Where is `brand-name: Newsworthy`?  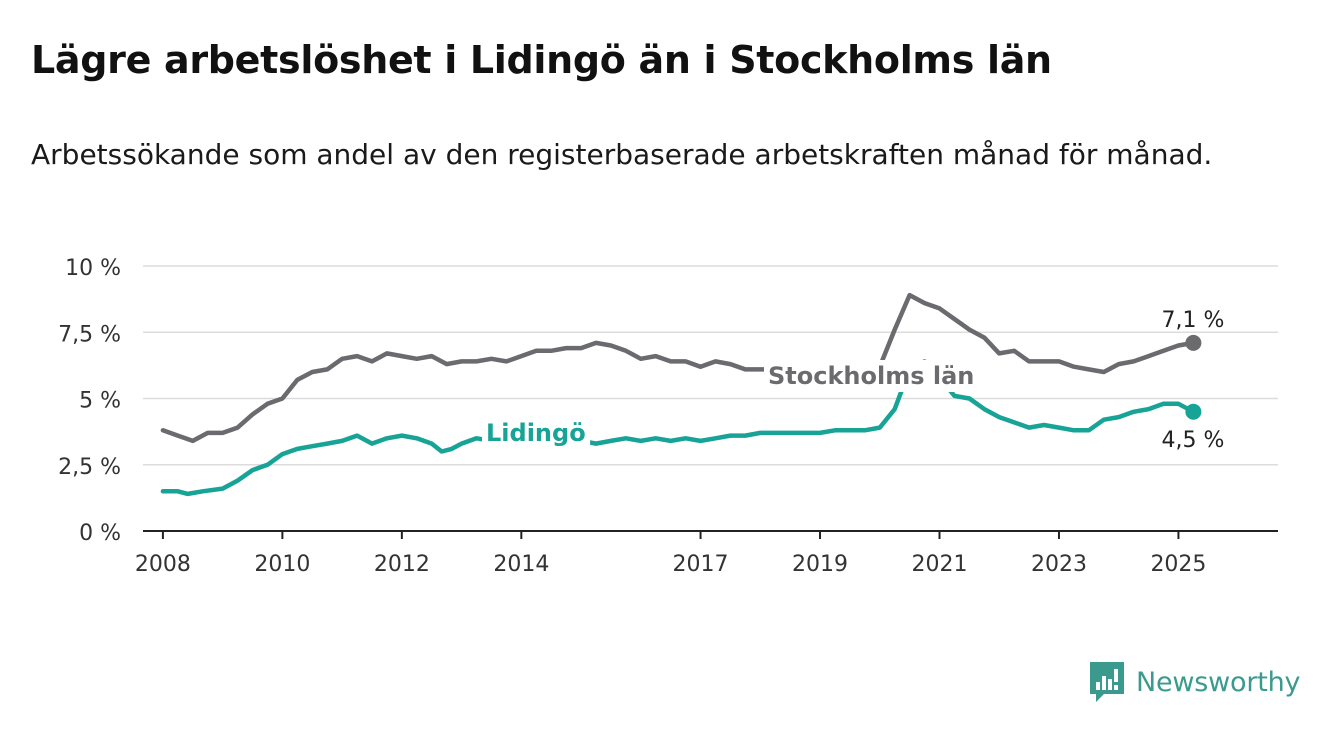
brand-name: Newsworthy is located at coordinates (1218, 682).